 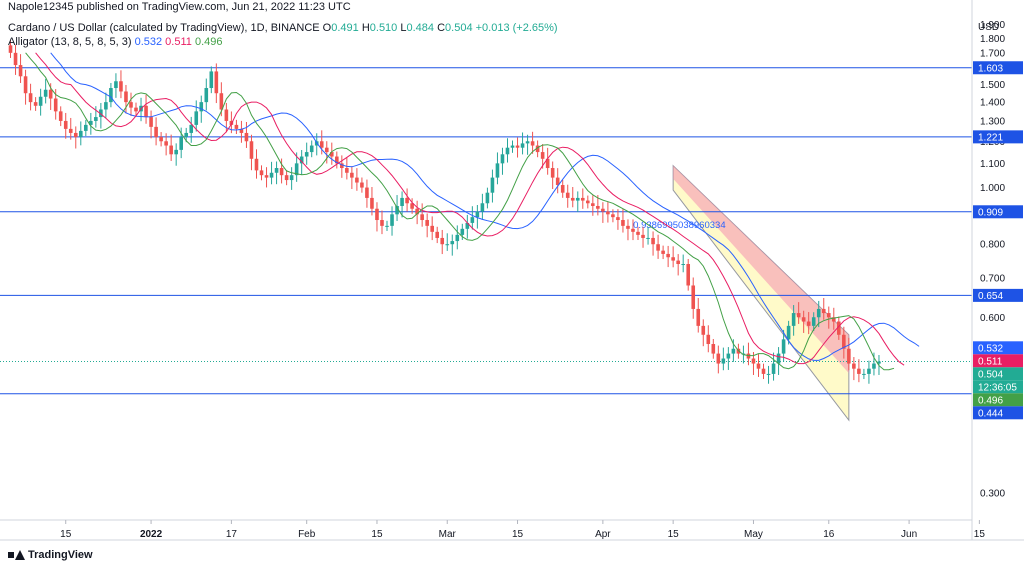 I want to click on price-tag-label: 0.444, so click(x=990, y=413).